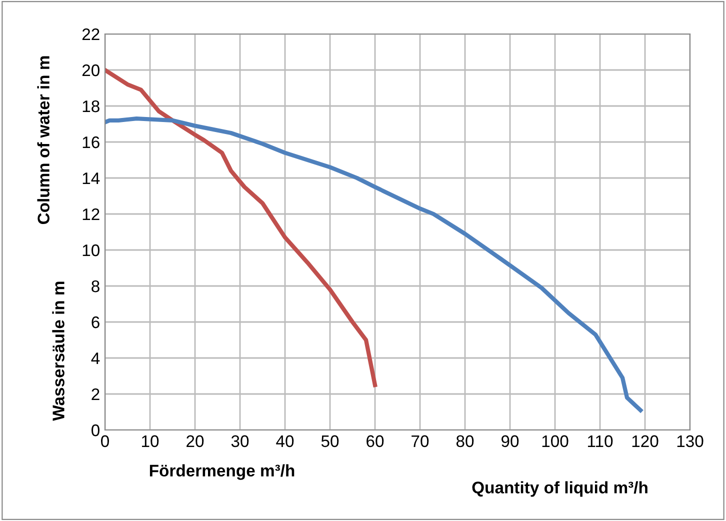 This screenshot has height=521, width=726. What do you see at coordinates (95, 358) in the screenshot?
I see `y-tick-label: 4` at bounding box center [95, 358].